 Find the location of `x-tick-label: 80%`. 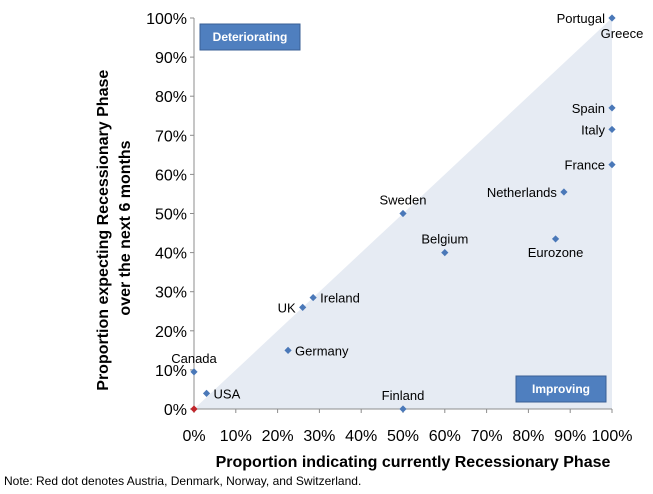

x-tick-label: 80% is located at coordinates (528, 436).